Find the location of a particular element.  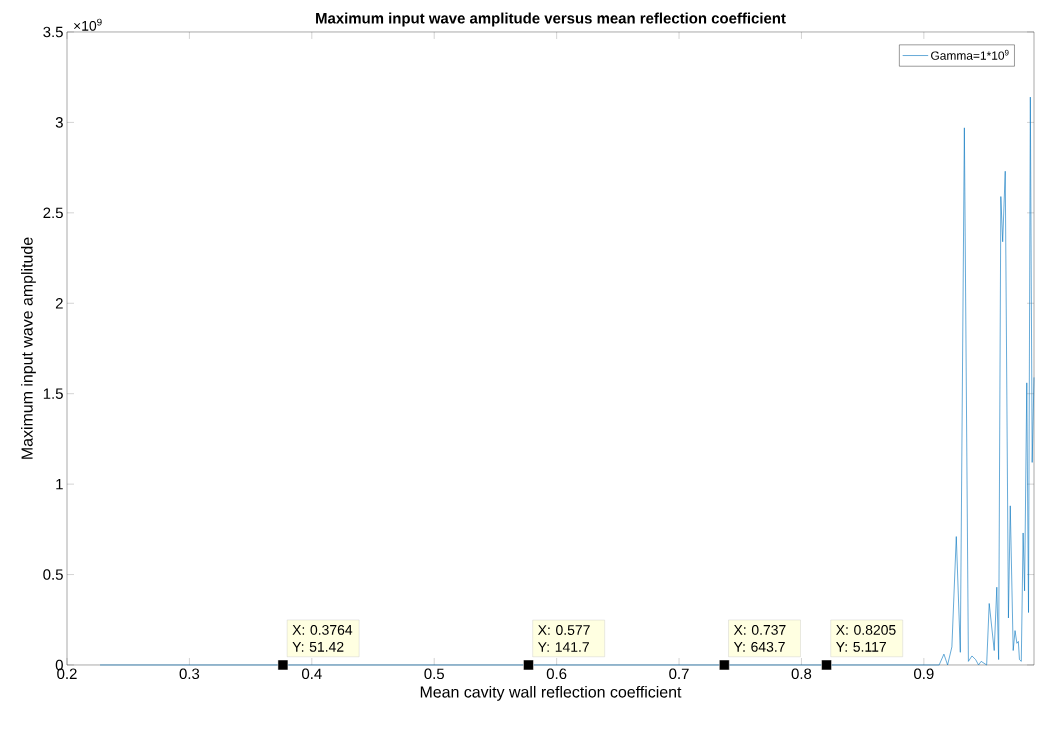

annotation: X: 0.737 Y: 643.7 is located at coordinates (759, 638).